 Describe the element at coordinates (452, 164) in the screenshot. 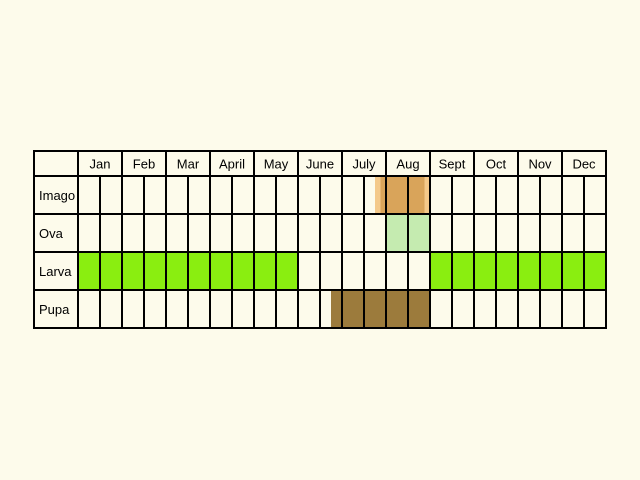

I see `month-label: Sept` at that location.